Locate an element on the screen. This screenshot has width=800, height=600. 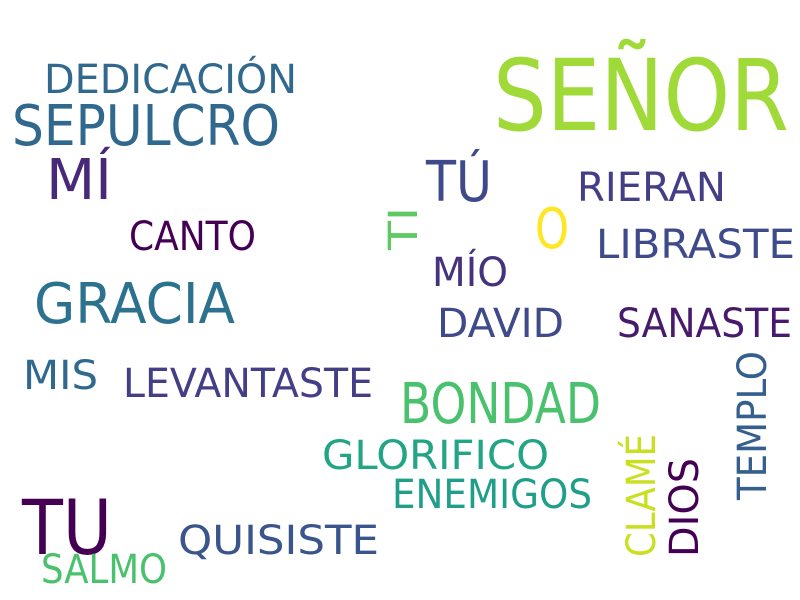
word-canto: CANTO is located at coordinates (192, 237).